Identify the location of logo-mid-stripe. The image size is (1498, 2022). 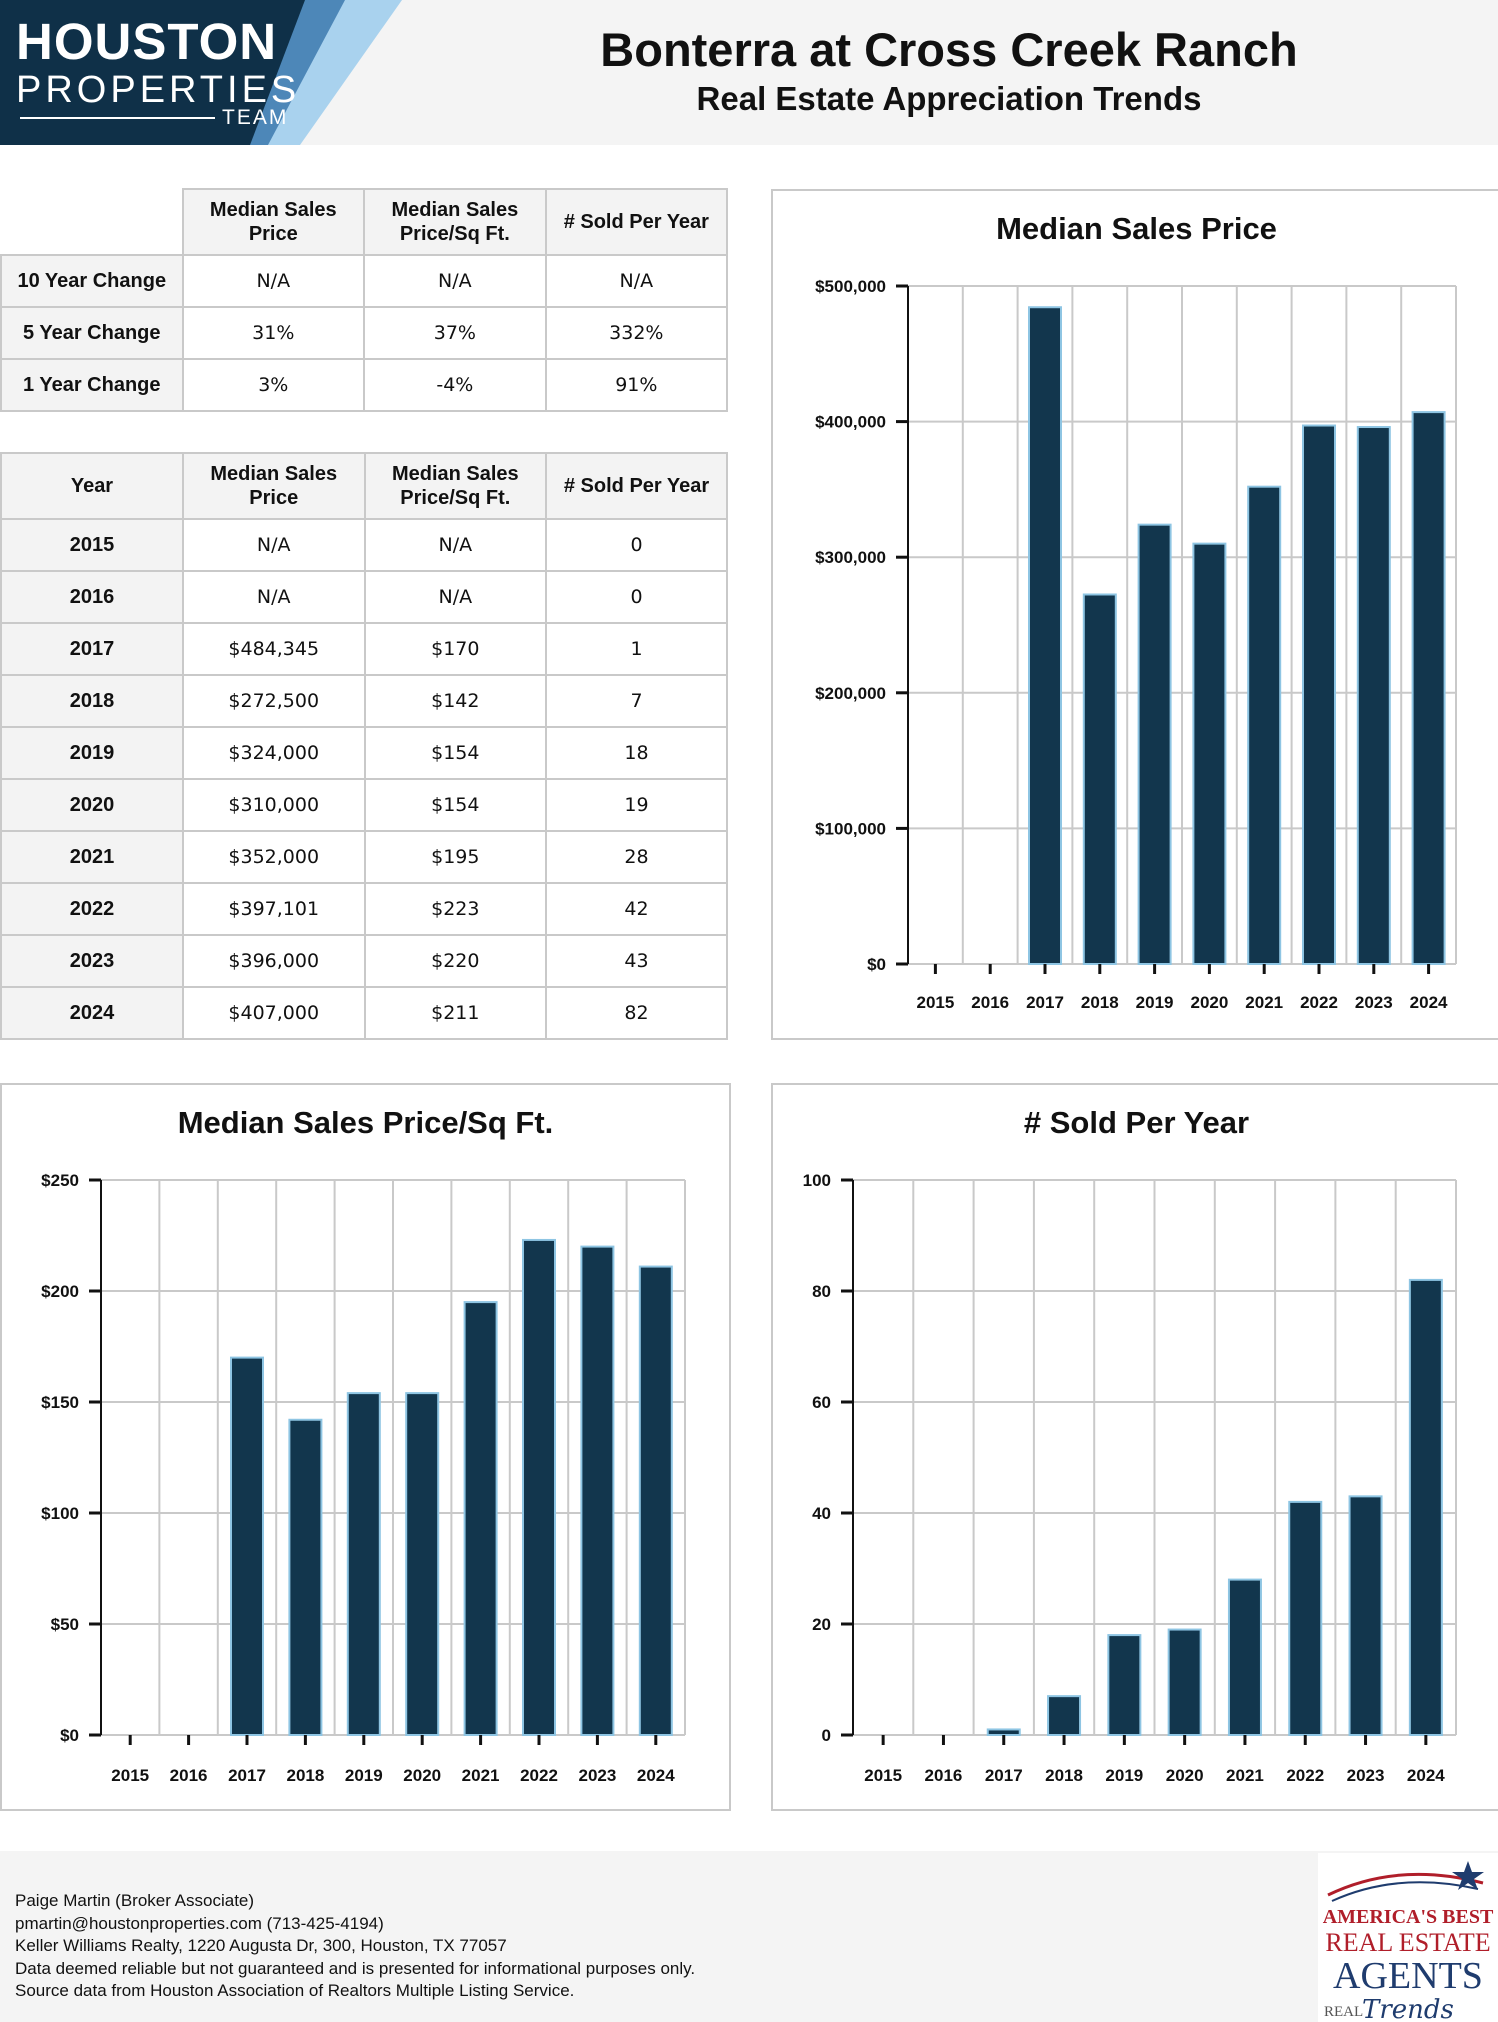
(292, 72).